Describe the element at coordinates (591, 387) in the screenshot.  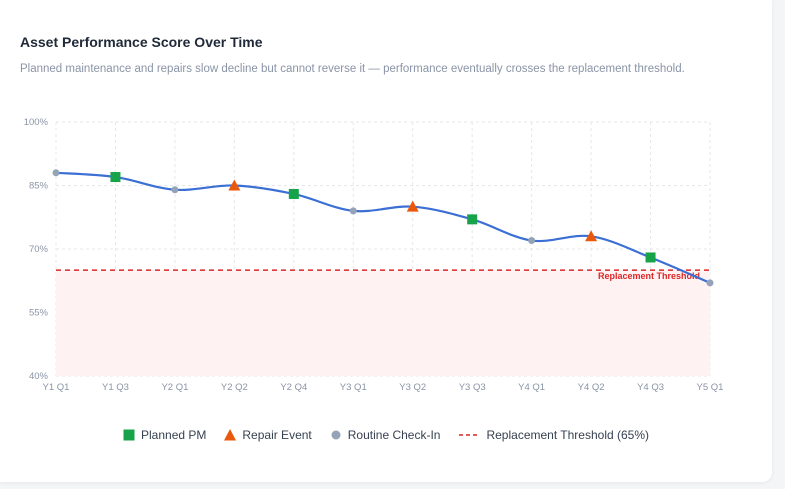
I see `x-tick-label: Y4 Q2` at that location.